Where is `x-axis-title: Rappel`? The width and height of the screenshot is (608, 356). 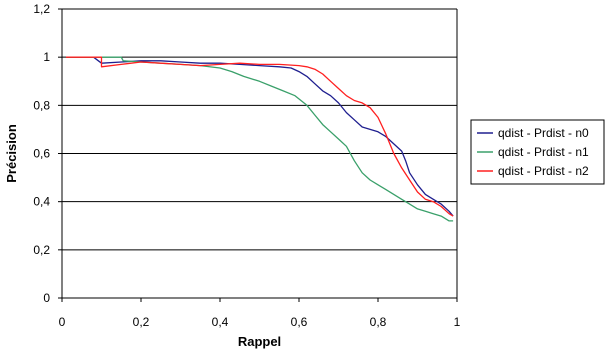 x-axis-title: Rappel is located at coordinates (259, 341).